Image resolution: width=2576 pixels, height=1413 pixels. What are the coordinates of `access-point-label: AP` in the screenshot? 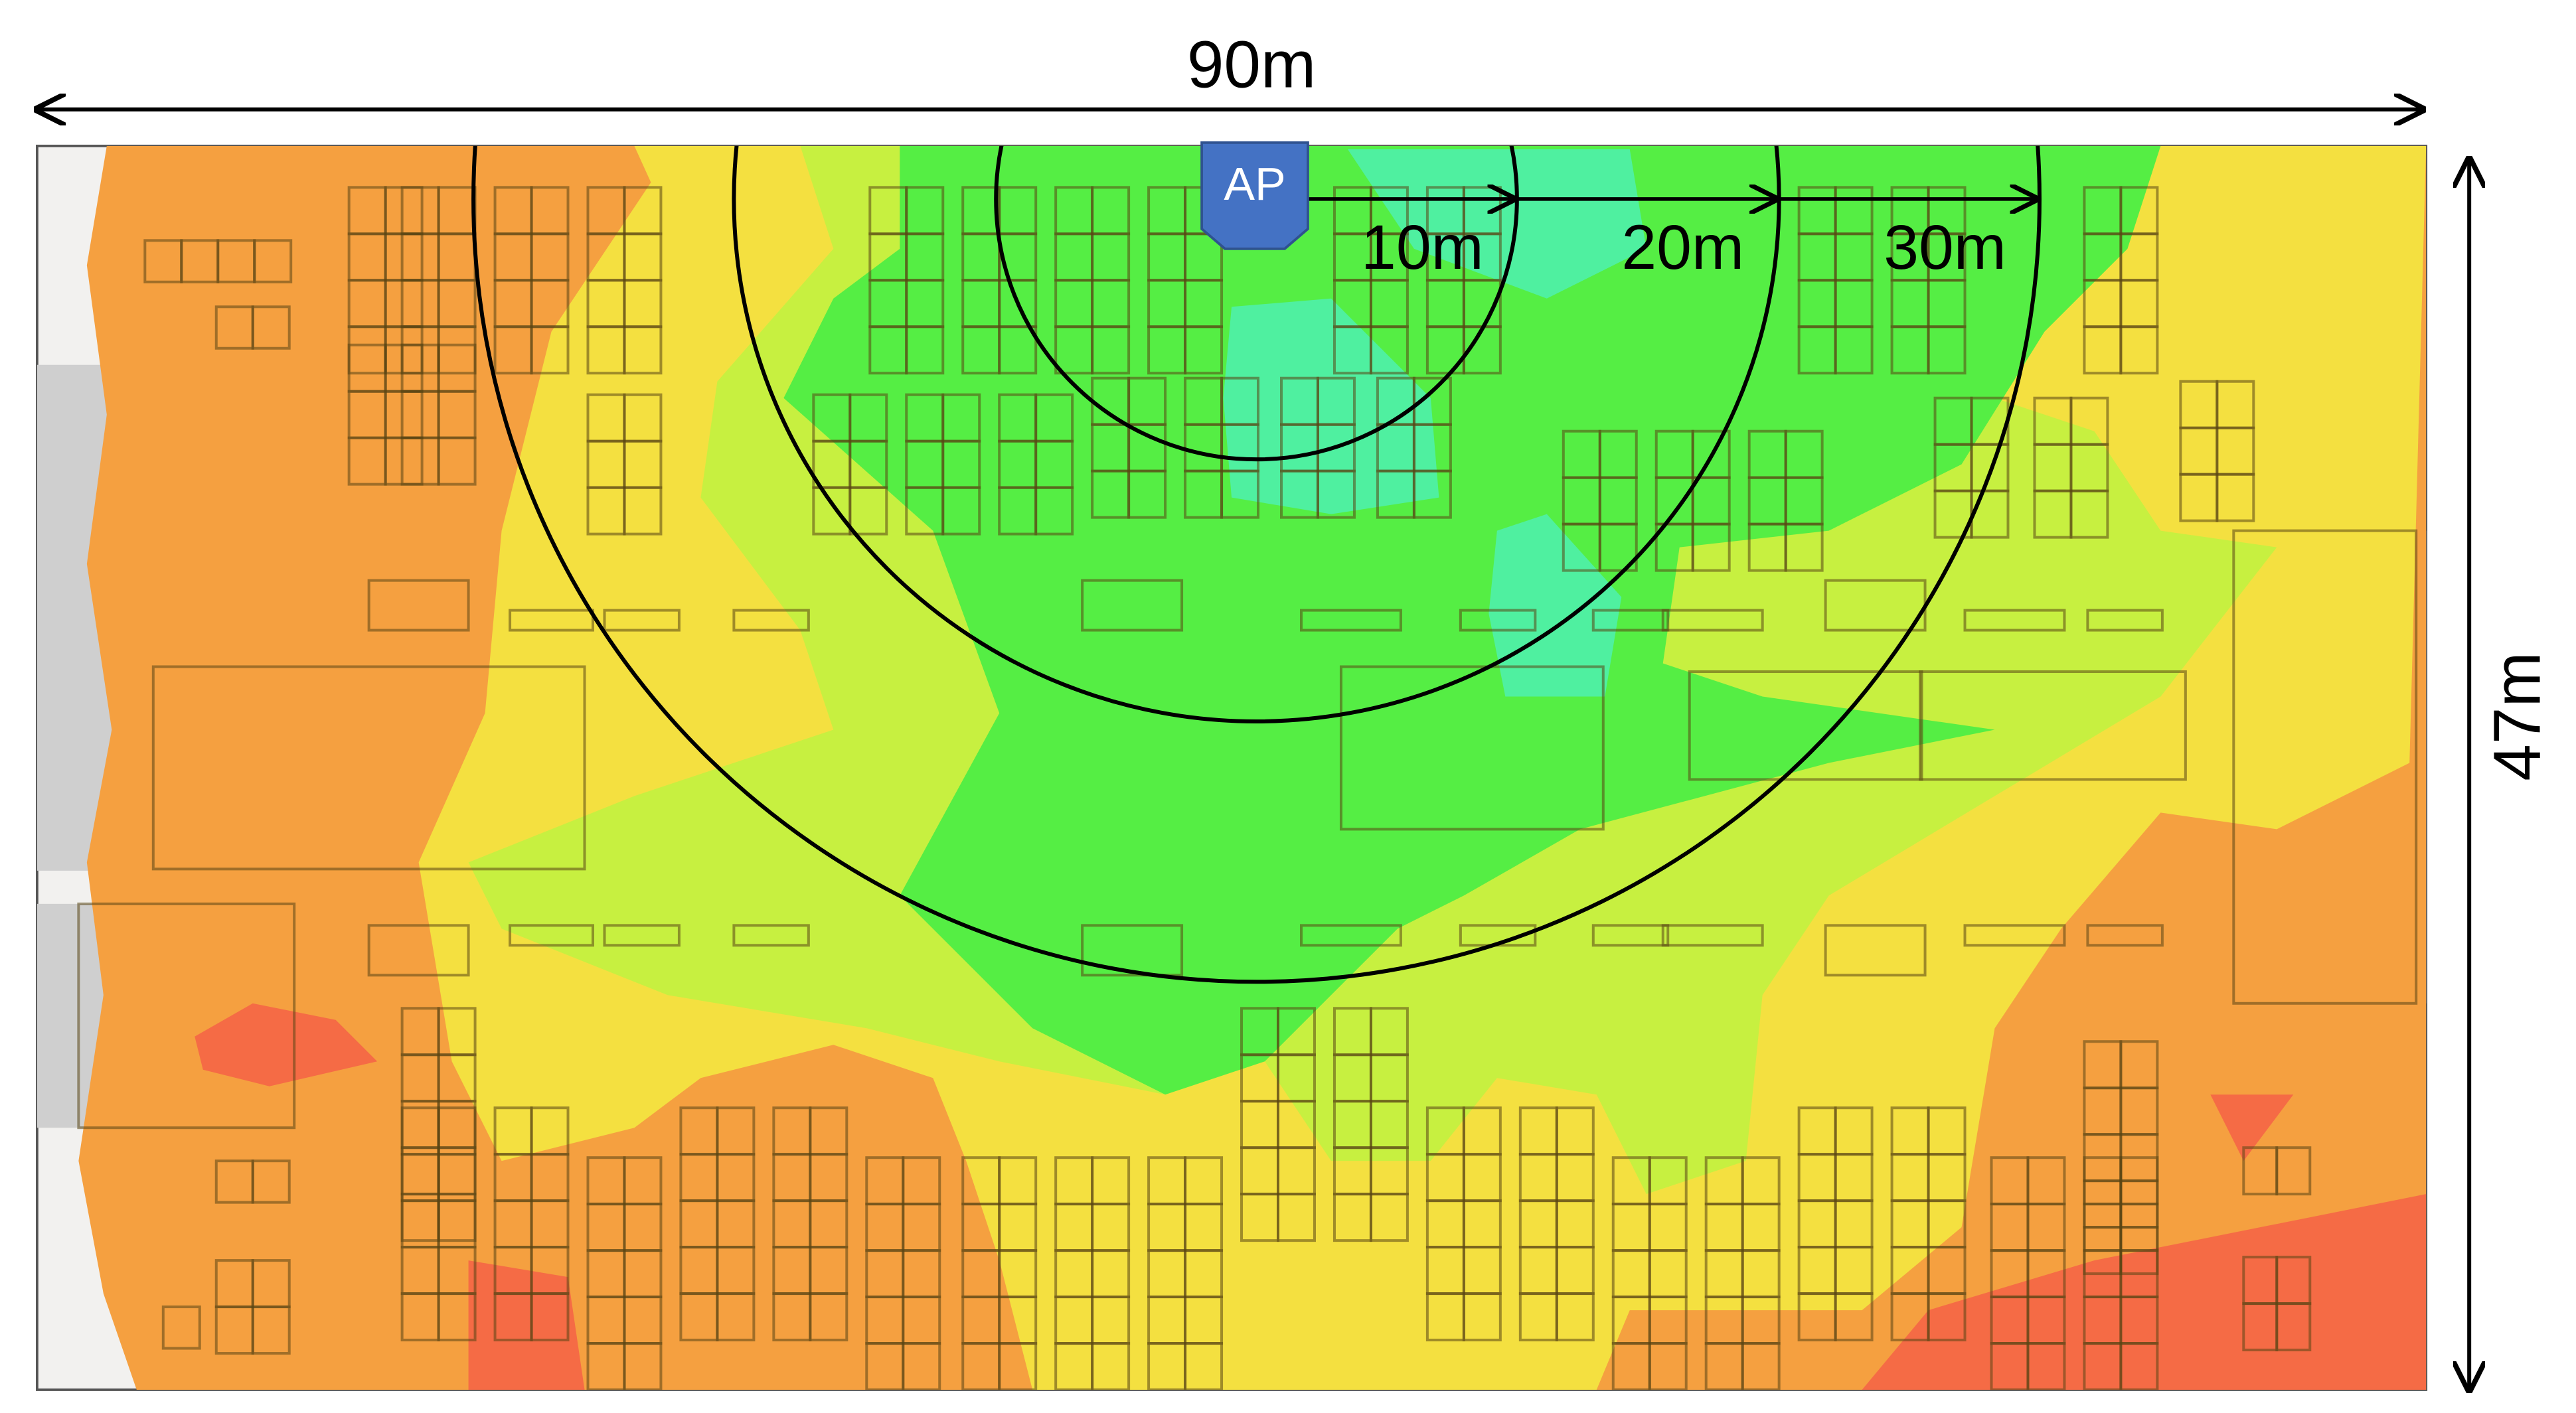 It's located at (1254, 184).